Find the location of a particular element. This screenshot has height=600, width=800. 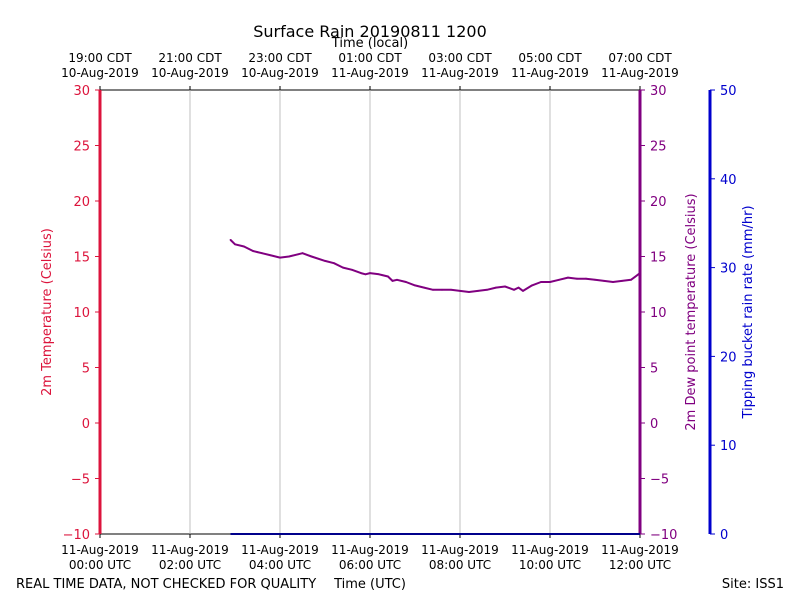

temperature-tick-label: −5 is located at coordinates (80, 480).